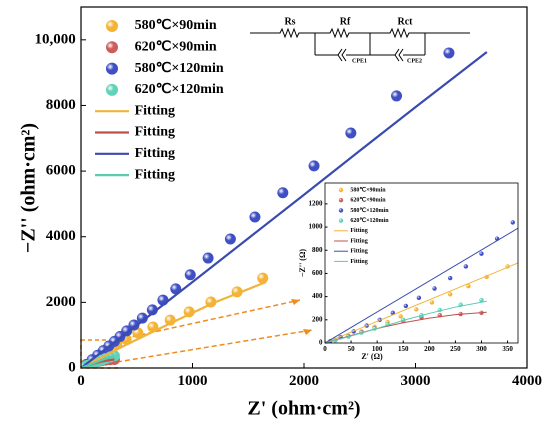 This screenshot has width=550, height=428. I want to click on y-tick-label: 1200, so click(316, 203).